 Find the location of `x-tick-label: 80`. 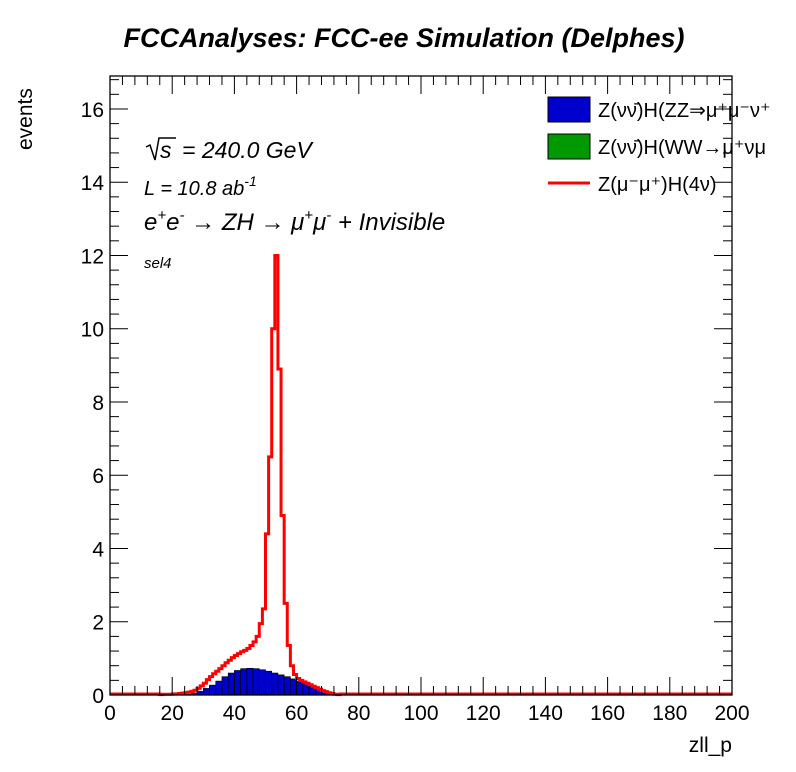

x-tick-label: 80 is located at coordinates (358, 713).